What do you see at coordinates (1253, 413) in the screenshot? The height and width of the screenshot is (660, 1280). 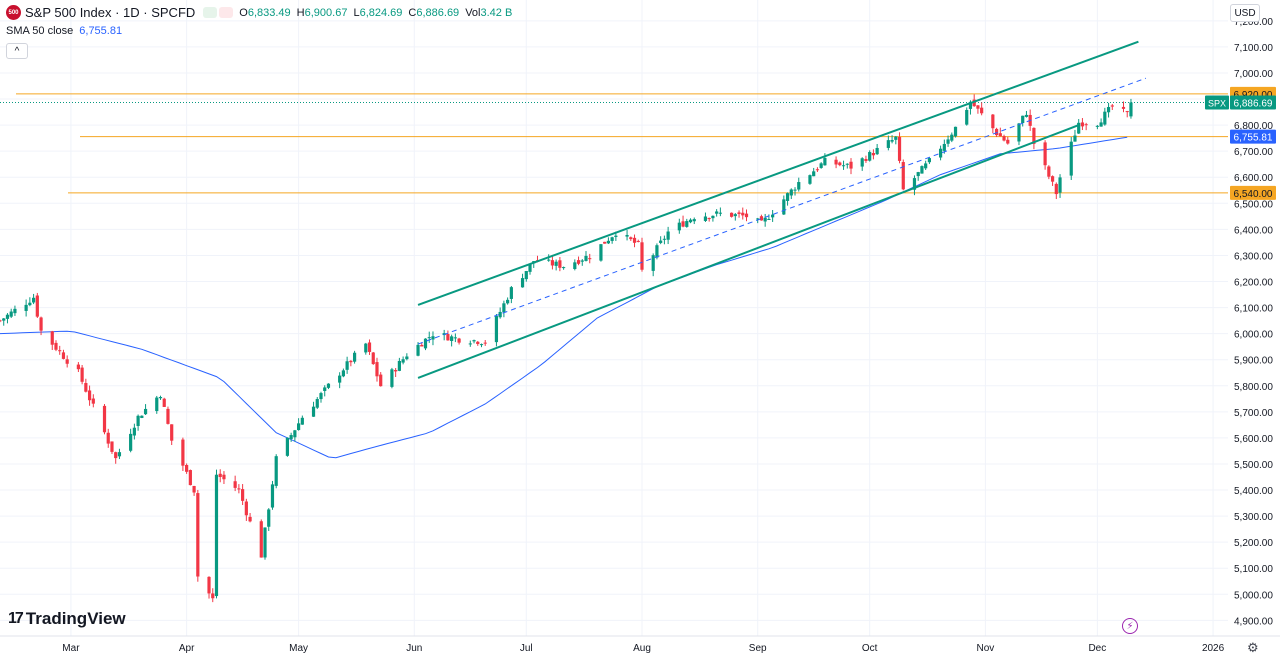 I see `y-tick-label: 5,700.00` at bounding box center [1253, 413].